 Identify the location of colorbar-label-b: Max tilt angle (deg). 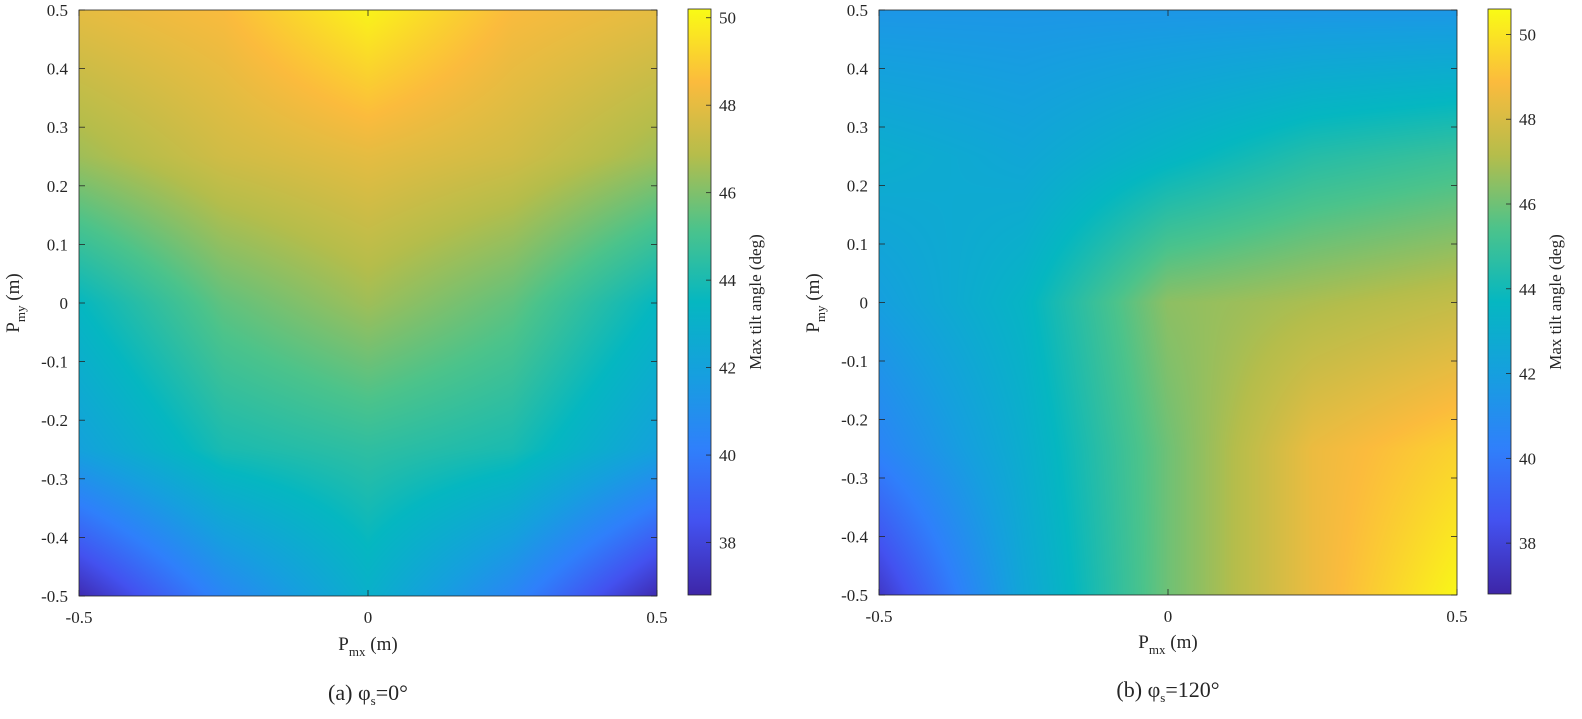
(1555, 302).